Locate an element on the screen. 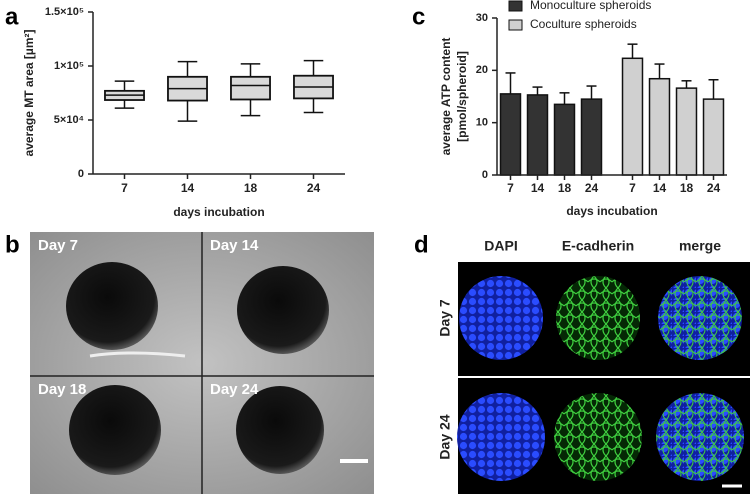 The width and height of the screenshot is (750, 495). legend-label: Coculture spheroids is located at coordinates (583, 24).